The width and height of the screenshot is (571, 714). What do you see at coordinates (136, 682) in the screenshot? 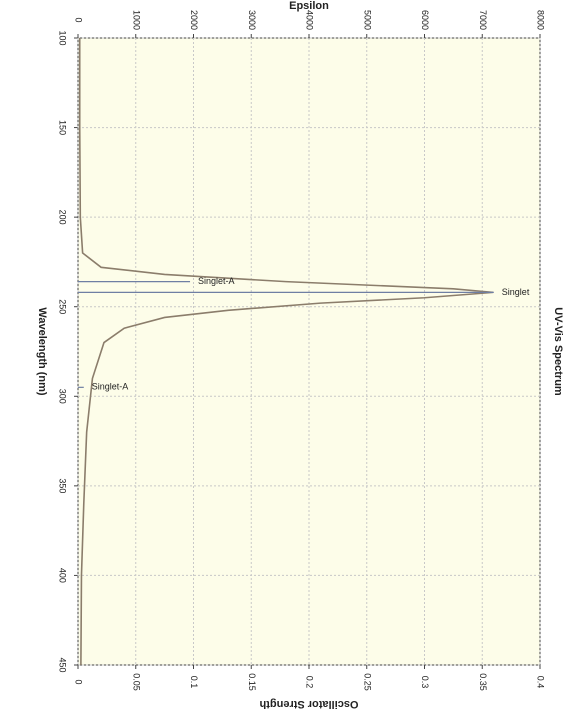
I see `y2-tick-label: 0.05` at bounding box center [136, 682].